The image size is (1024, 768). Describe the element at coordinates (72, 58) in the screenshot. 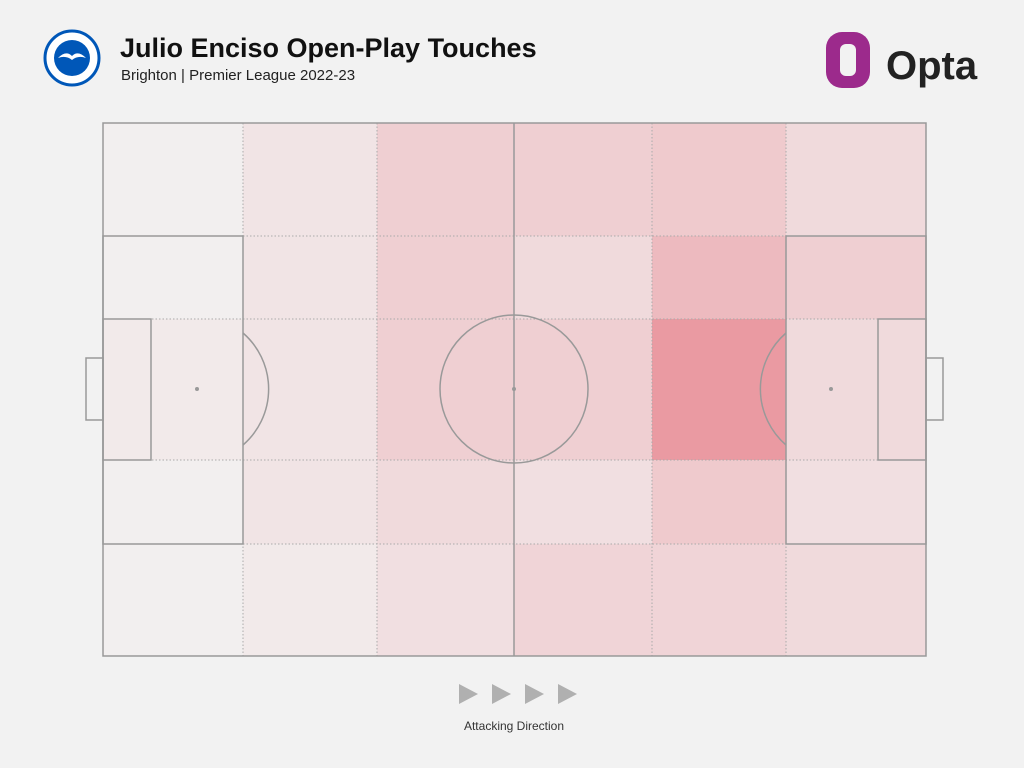

I see `crest` at that location.